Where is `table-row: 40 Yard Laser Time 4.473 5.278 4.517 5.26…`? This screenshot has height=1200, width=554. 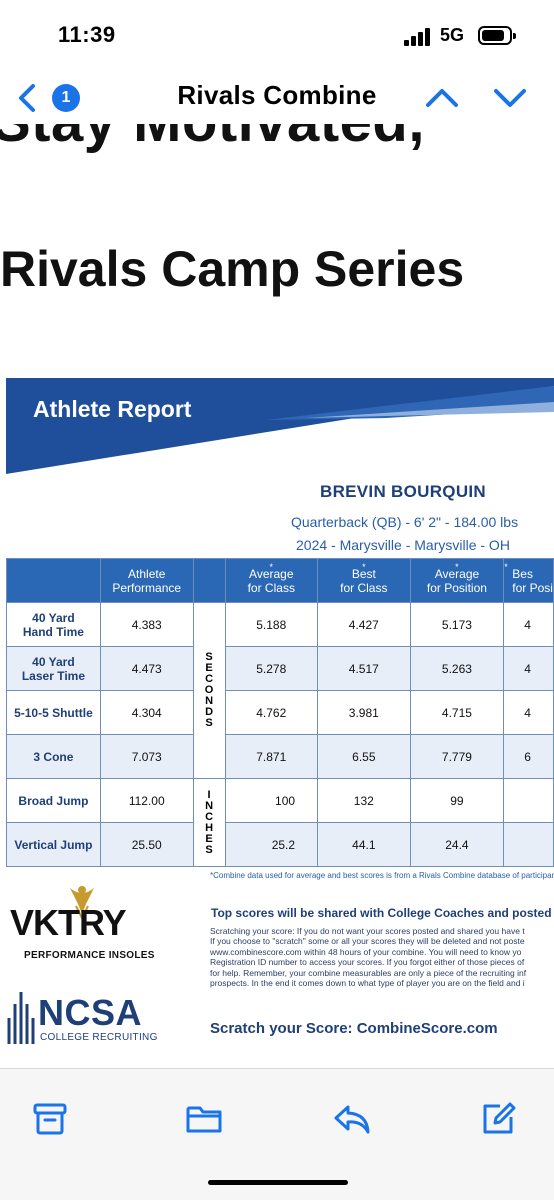 table-row: 40 Yard Laser Time 4.473 5.278 4.517 5.26… is located at coordinates (280, 668).